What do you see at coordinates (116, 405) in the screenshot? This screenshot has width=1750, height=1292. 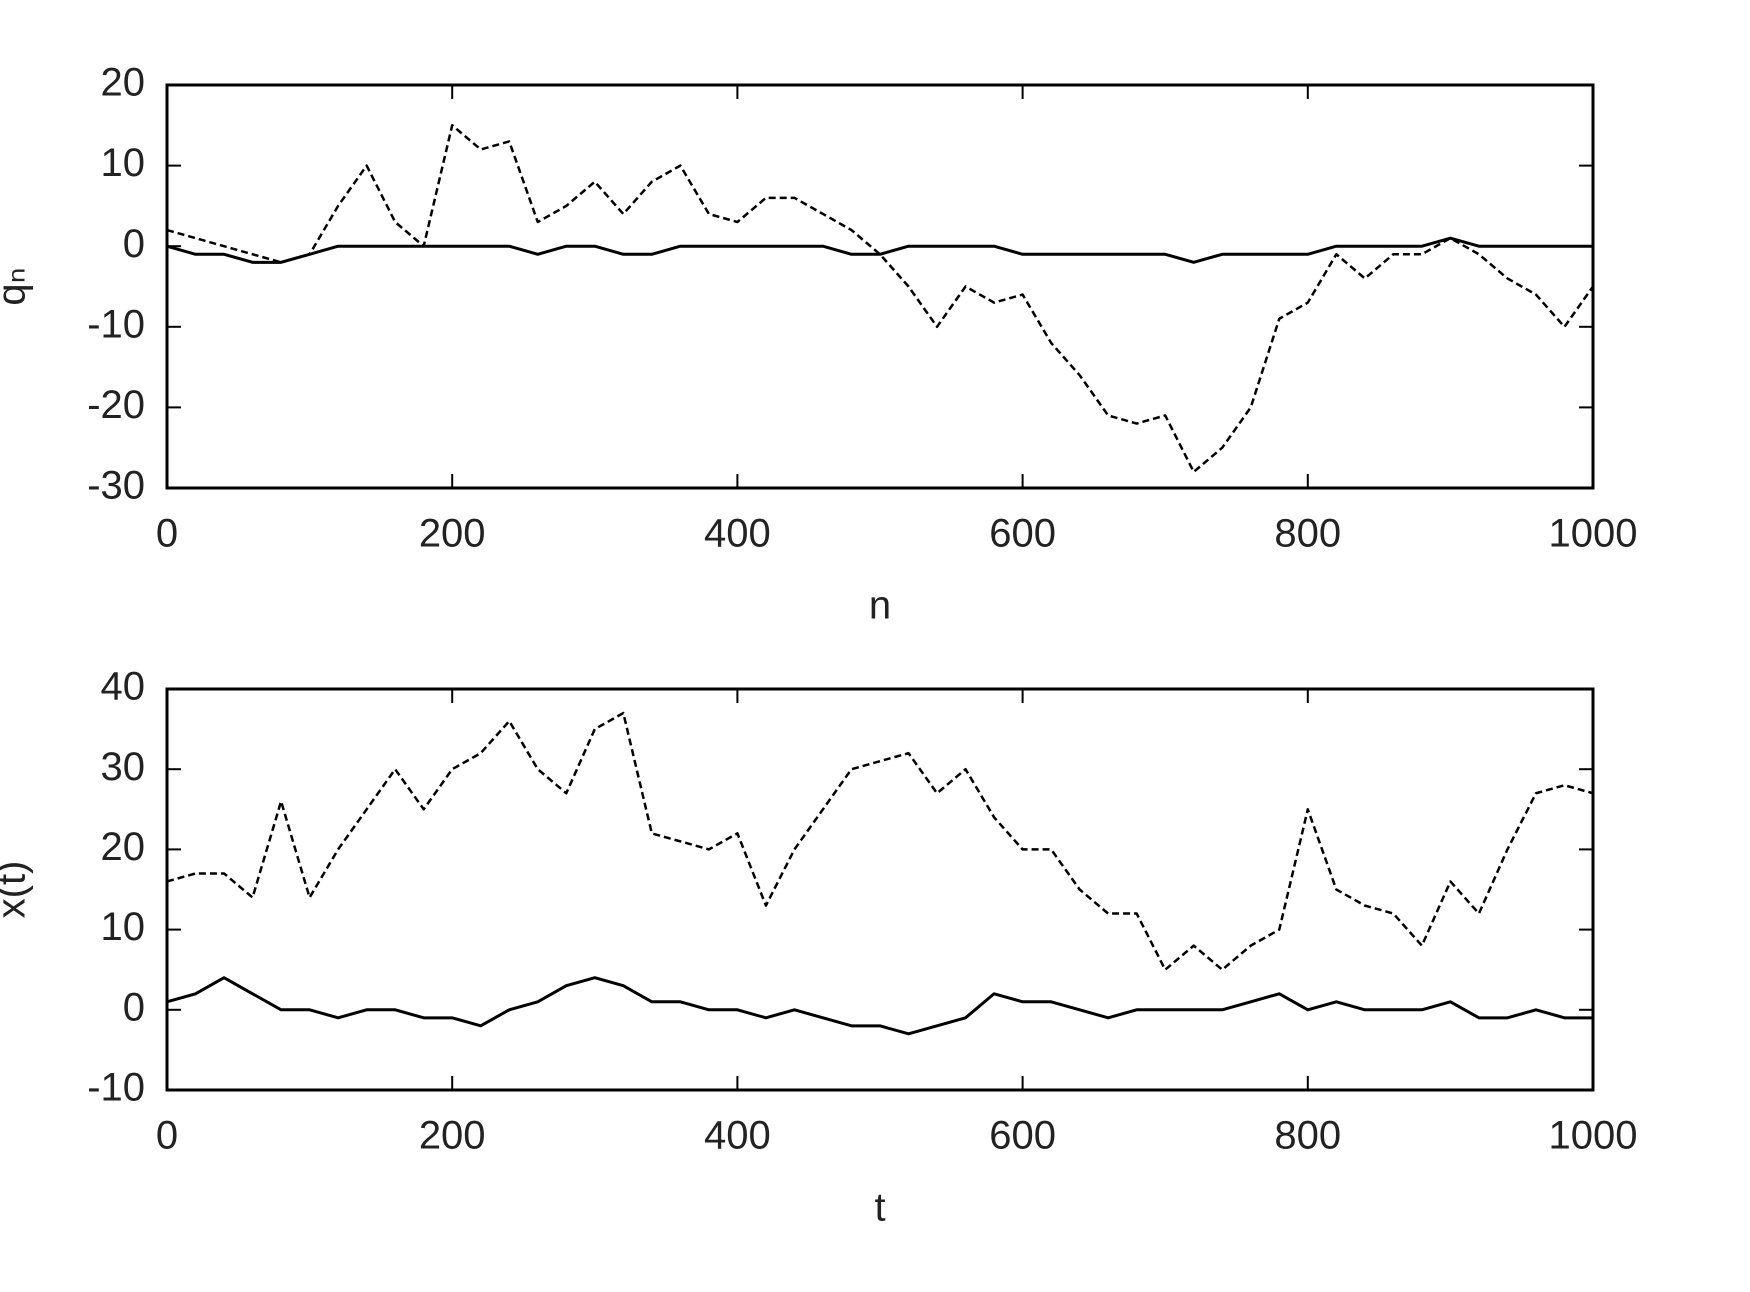 I see `y-tick-label: -20` at bounding box center [116, 405].